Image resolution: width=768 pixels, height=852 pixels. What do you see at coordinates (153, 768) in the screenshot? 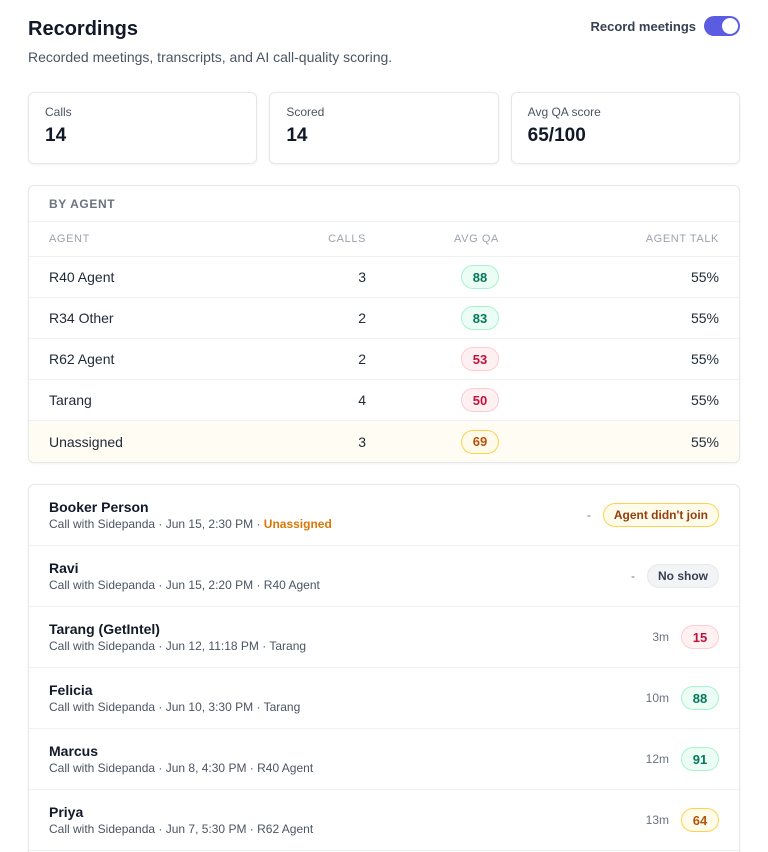
I see `call-meta-text: Call with Sidepanda · Jun 8, 4:30 PM ·` at bounding box center [153, 768].